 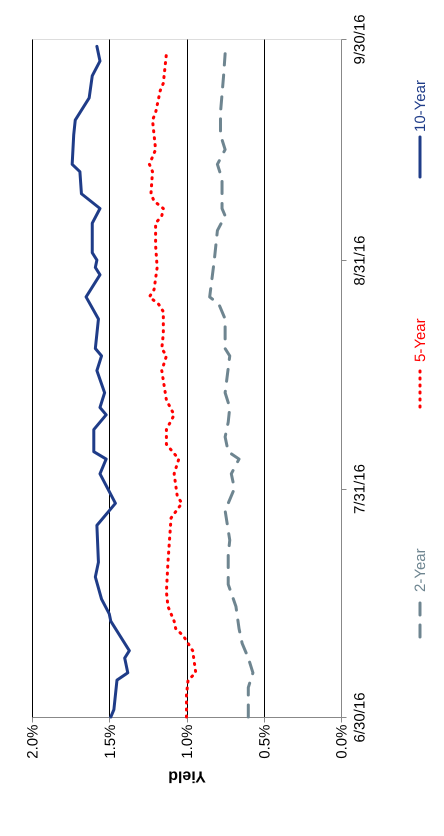 What do you see at coordinates (33, 741) in the screenshot?
I see `x-tick-label: 2.0%` at bounding box center [33, 741].